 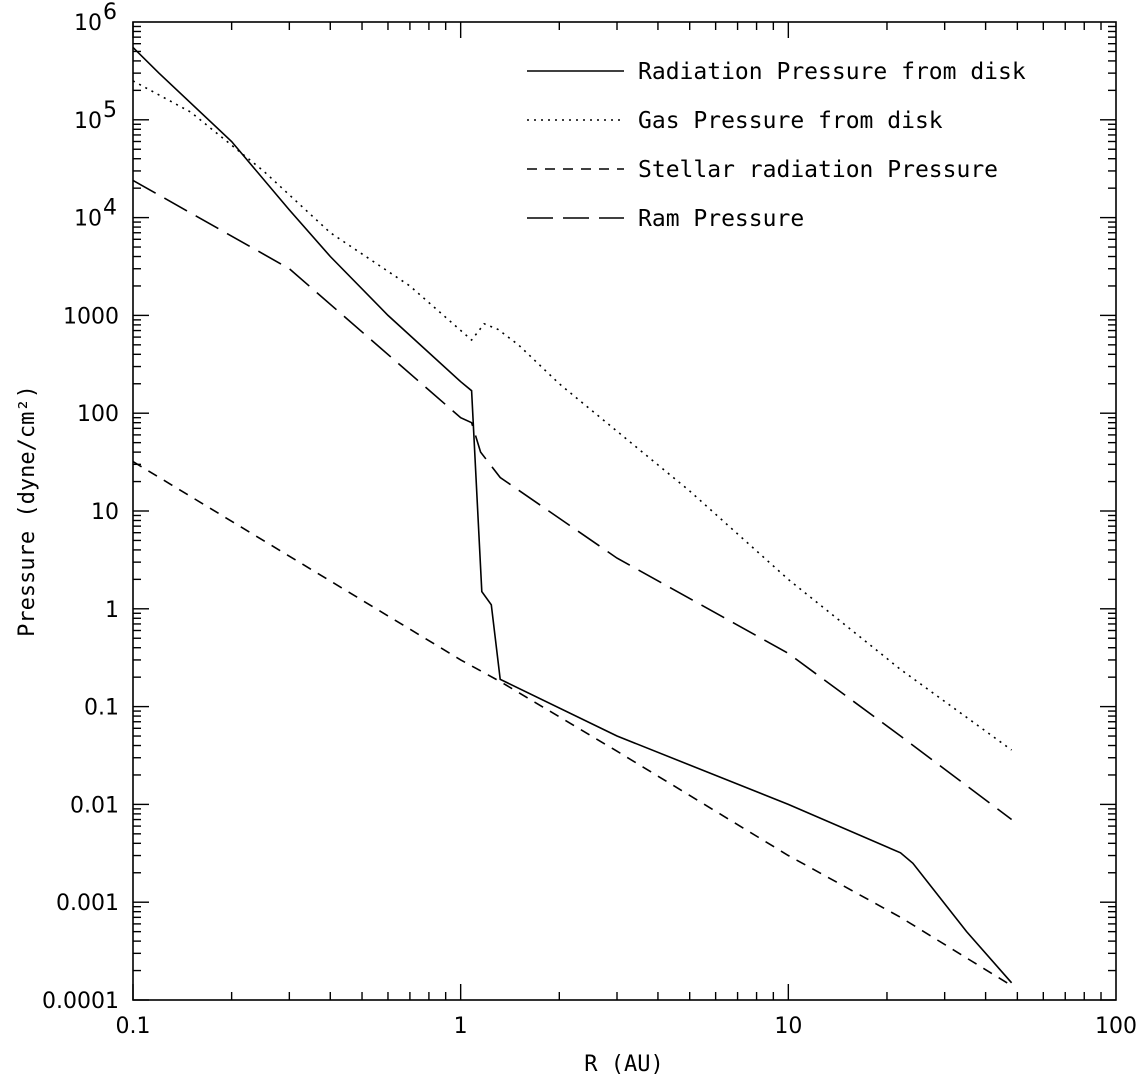 What do you see at coordinates (623, 1064) in the screenshot?
I see `x-axis-title: R (AU)` at bounding box center [623, 1064].